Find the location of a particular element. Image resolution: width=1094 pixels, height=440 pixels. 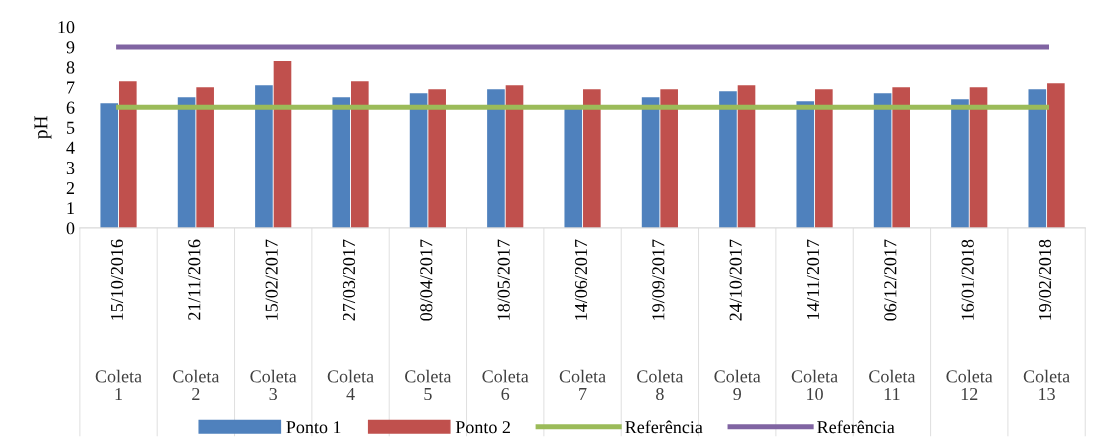

x-tick-label: 06/12/2017 is located at coordinates (890, 280).